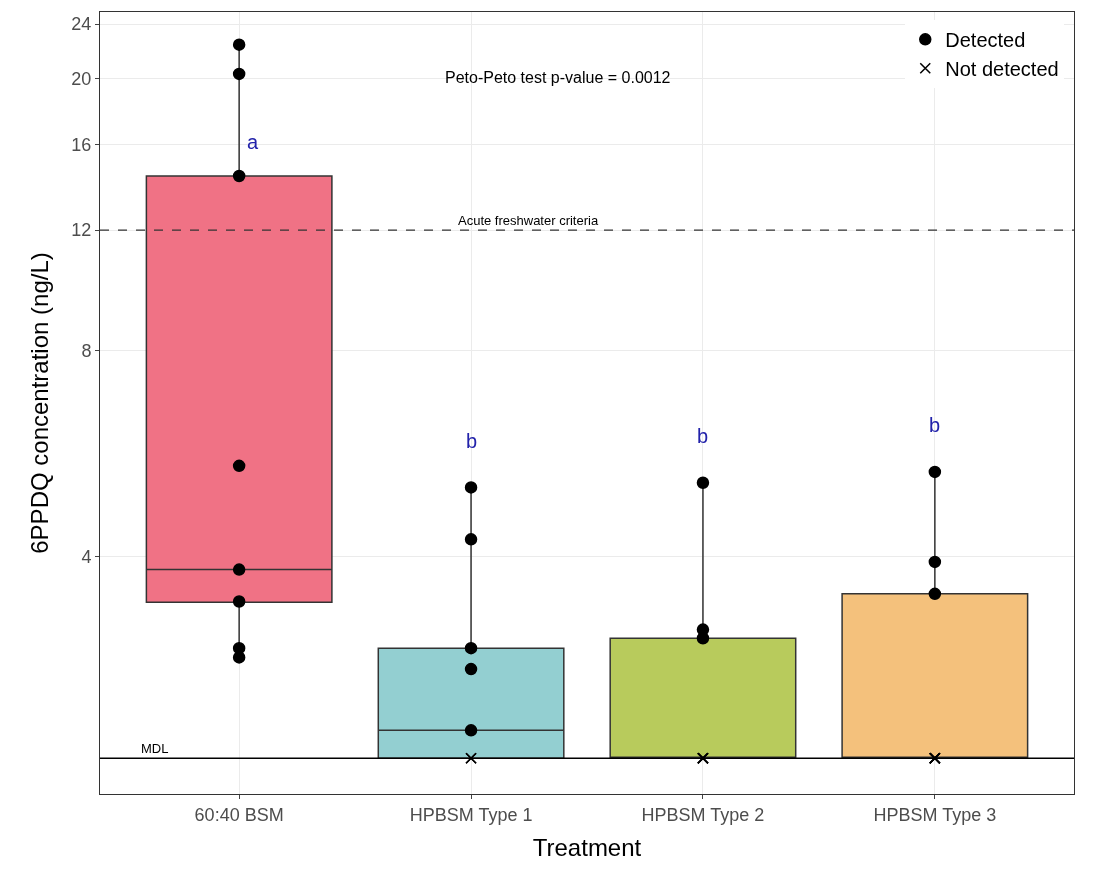 The image size is (1094, 869). I want to click on ref-line-label: Acute freshwater criteria, so click(528, 220).